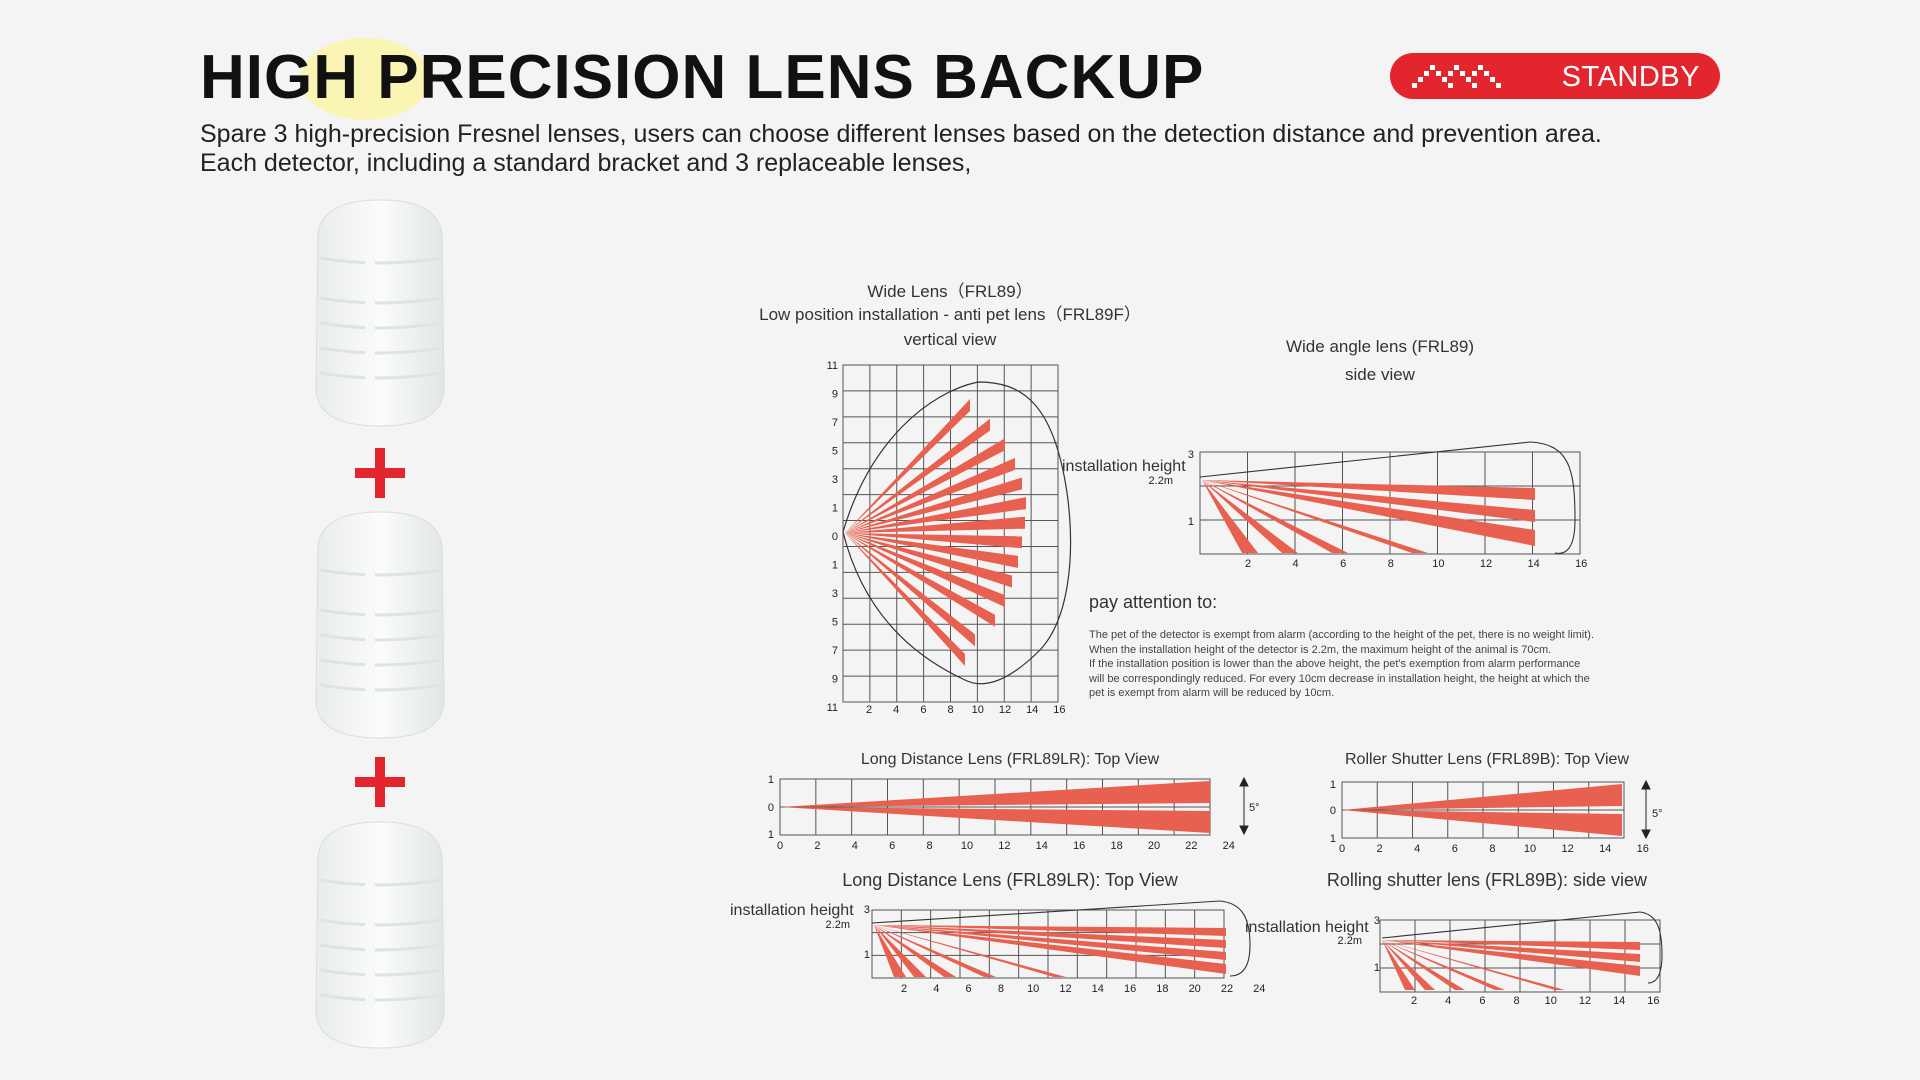 This screenshot has width=1920, height=1080. I want to click on wide-side-beams, so click(1368, 516).